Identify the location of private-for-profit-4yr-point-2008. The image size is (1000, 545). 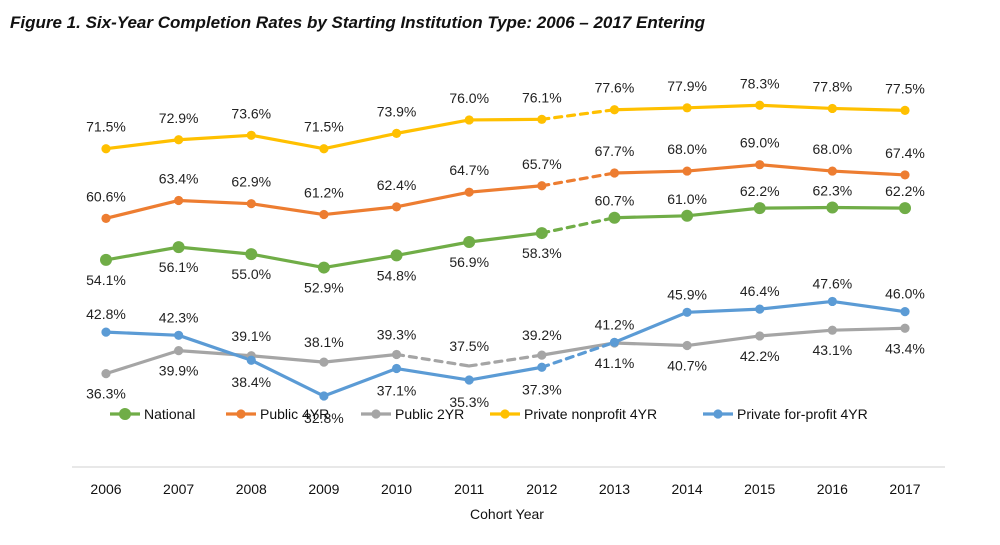
(251, 360).